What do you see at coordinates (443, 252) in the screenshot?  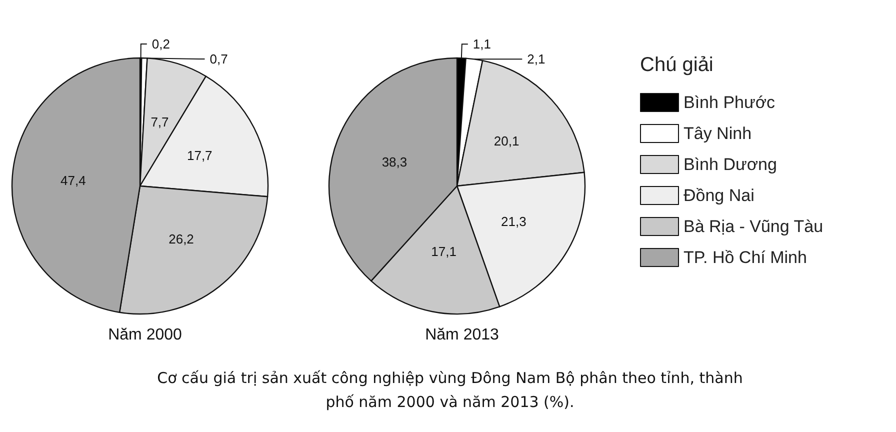 I see `data-label: 17,1` at bounding box center [443, 252].